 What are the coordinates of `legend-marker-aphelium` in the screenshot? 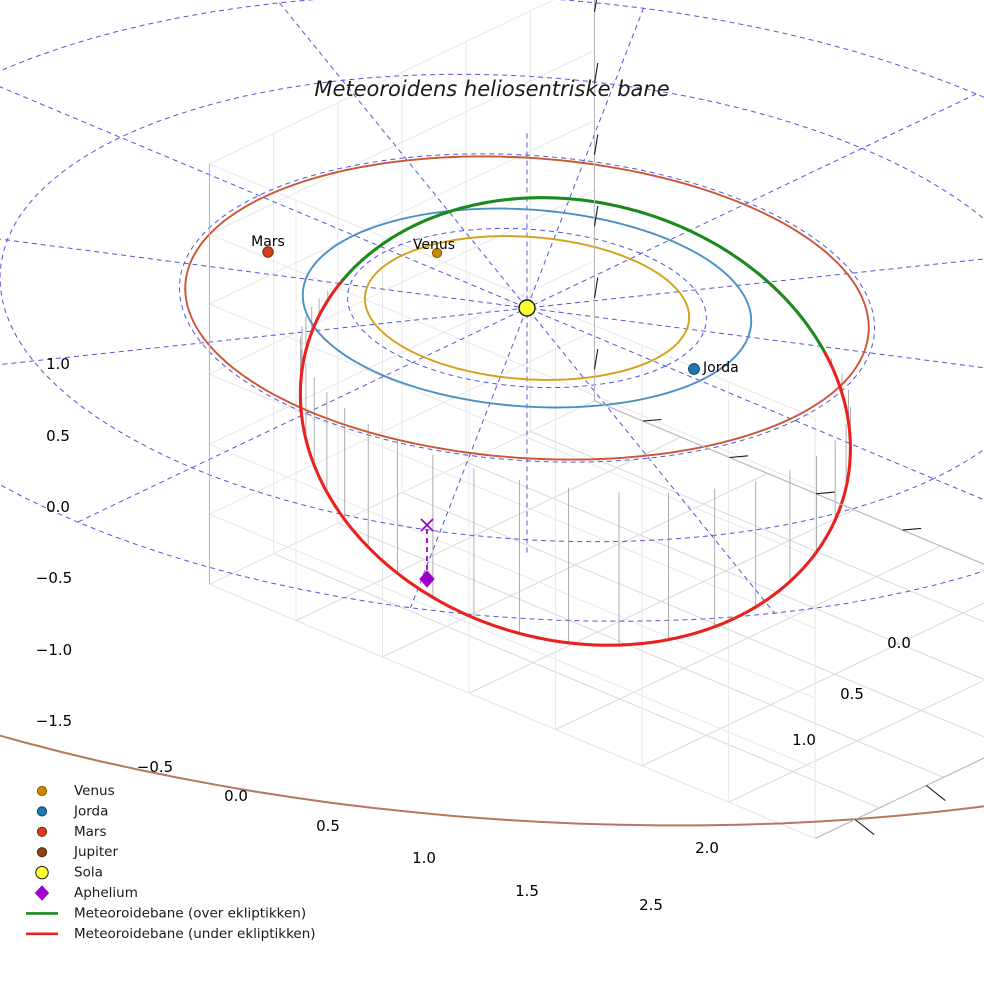 It's located at (42, 893).